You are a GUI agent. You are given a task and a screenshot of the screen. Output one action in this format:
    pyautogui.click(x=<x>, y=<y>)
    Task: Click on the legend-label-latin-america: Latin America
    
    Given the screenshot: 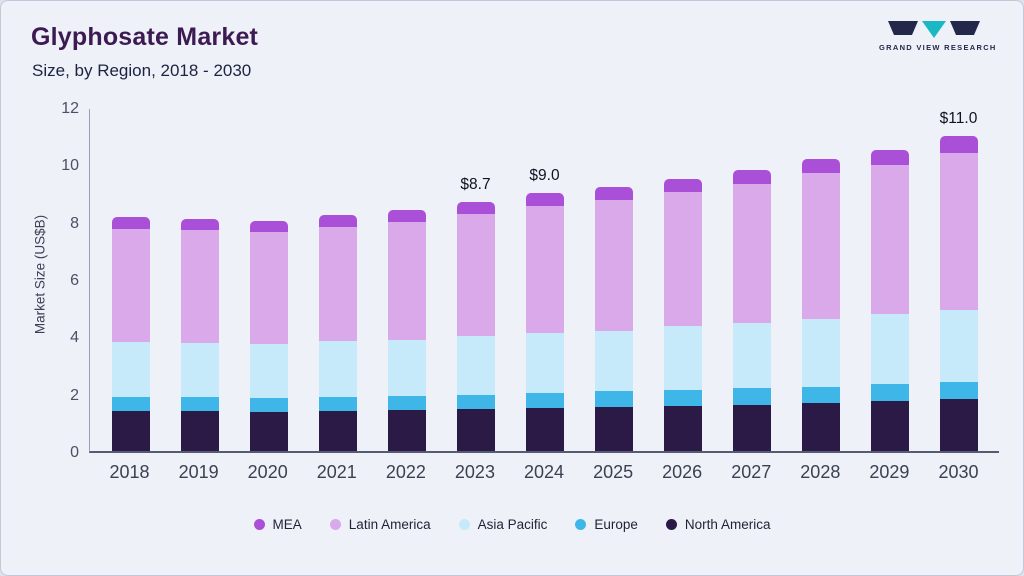 What is the action you would take?
    pyautogui.click(x=389, y=524)
    